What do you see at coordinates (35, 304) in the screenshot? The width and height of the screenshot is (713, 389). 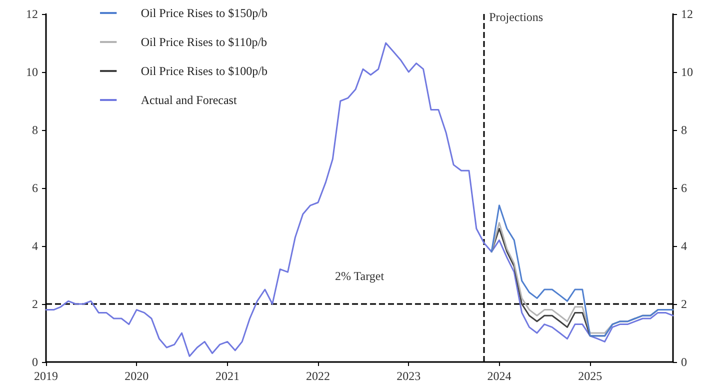 I see `y-tick-label: 2` at bounding box center [35, 304].